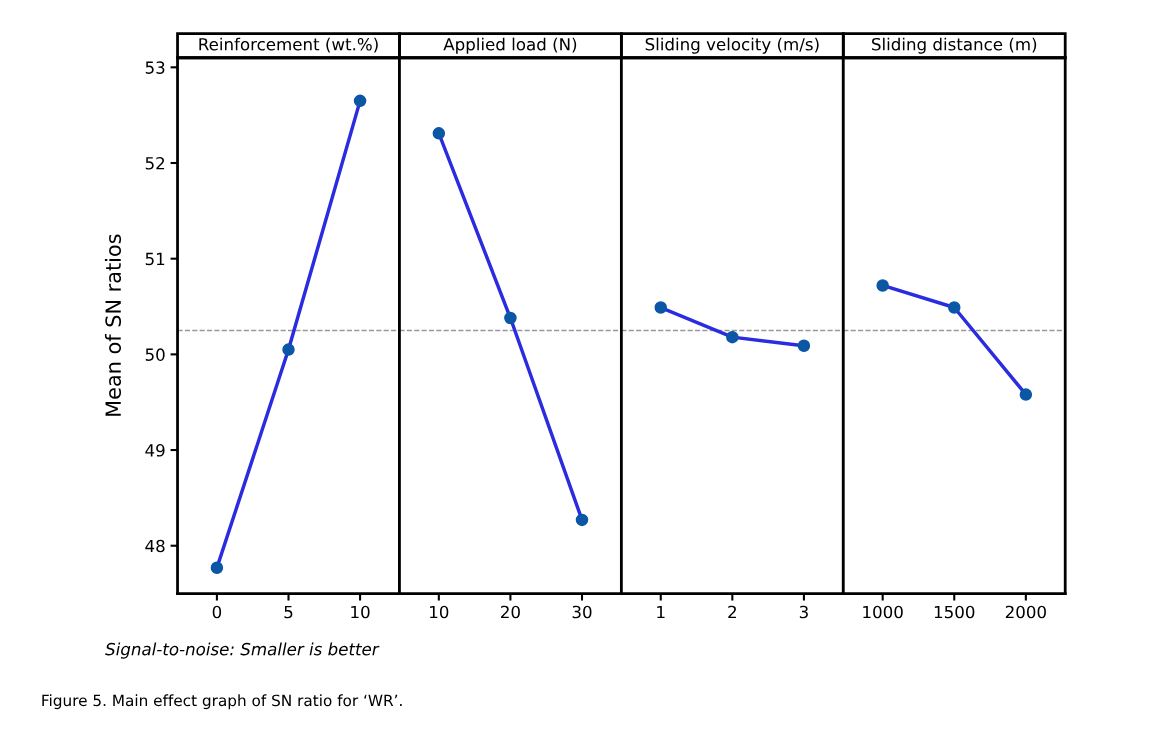  I want to click on x-tick-label: 0, so click(217, 612).